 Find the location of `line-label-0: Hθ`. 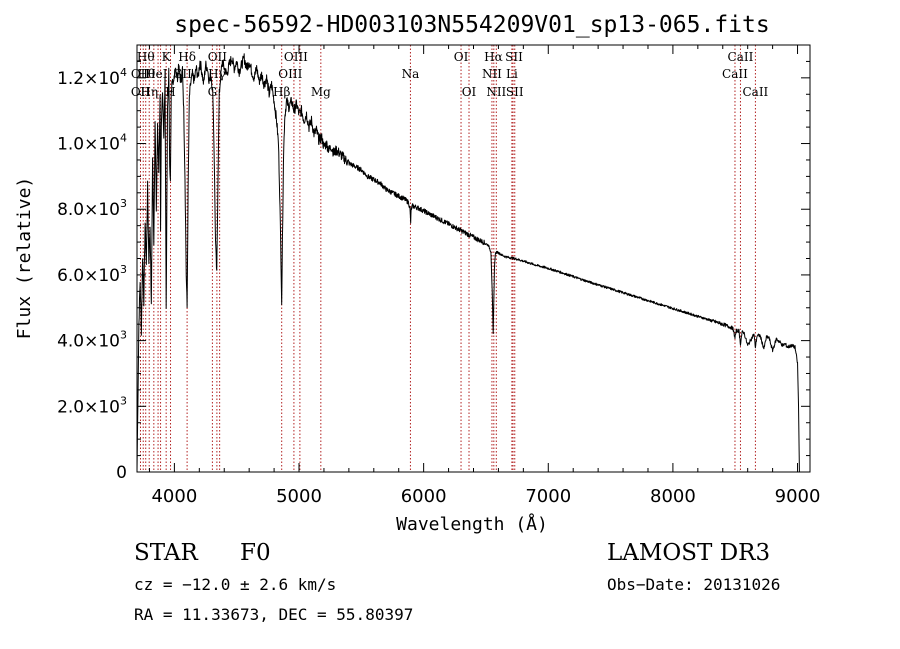

line-label-0: Hθ is located at coordinates (146, 57).